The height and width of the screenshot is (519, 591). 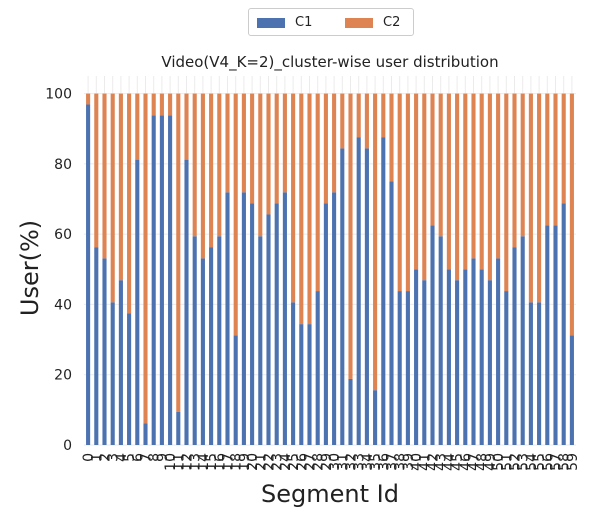 What do you see at coordinates (401, 462) in the screenshot?
I see `x-tick-label: 38` at bounding box center [401, 462].